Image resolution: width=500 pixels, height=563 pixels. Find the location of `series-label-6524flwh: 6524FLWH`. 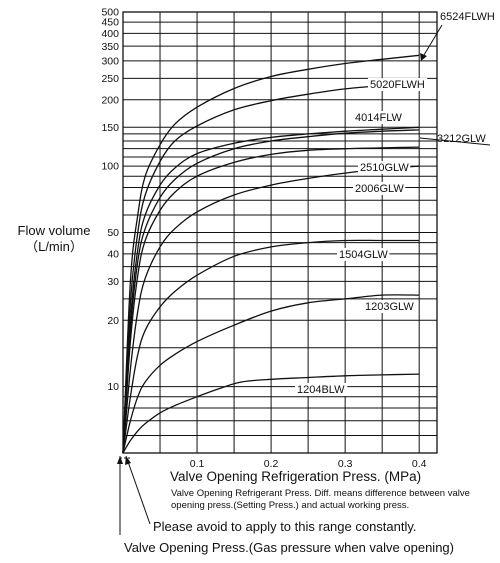

series-label-6524flwh: 6524FLWH is located at coordinates (467, 17).